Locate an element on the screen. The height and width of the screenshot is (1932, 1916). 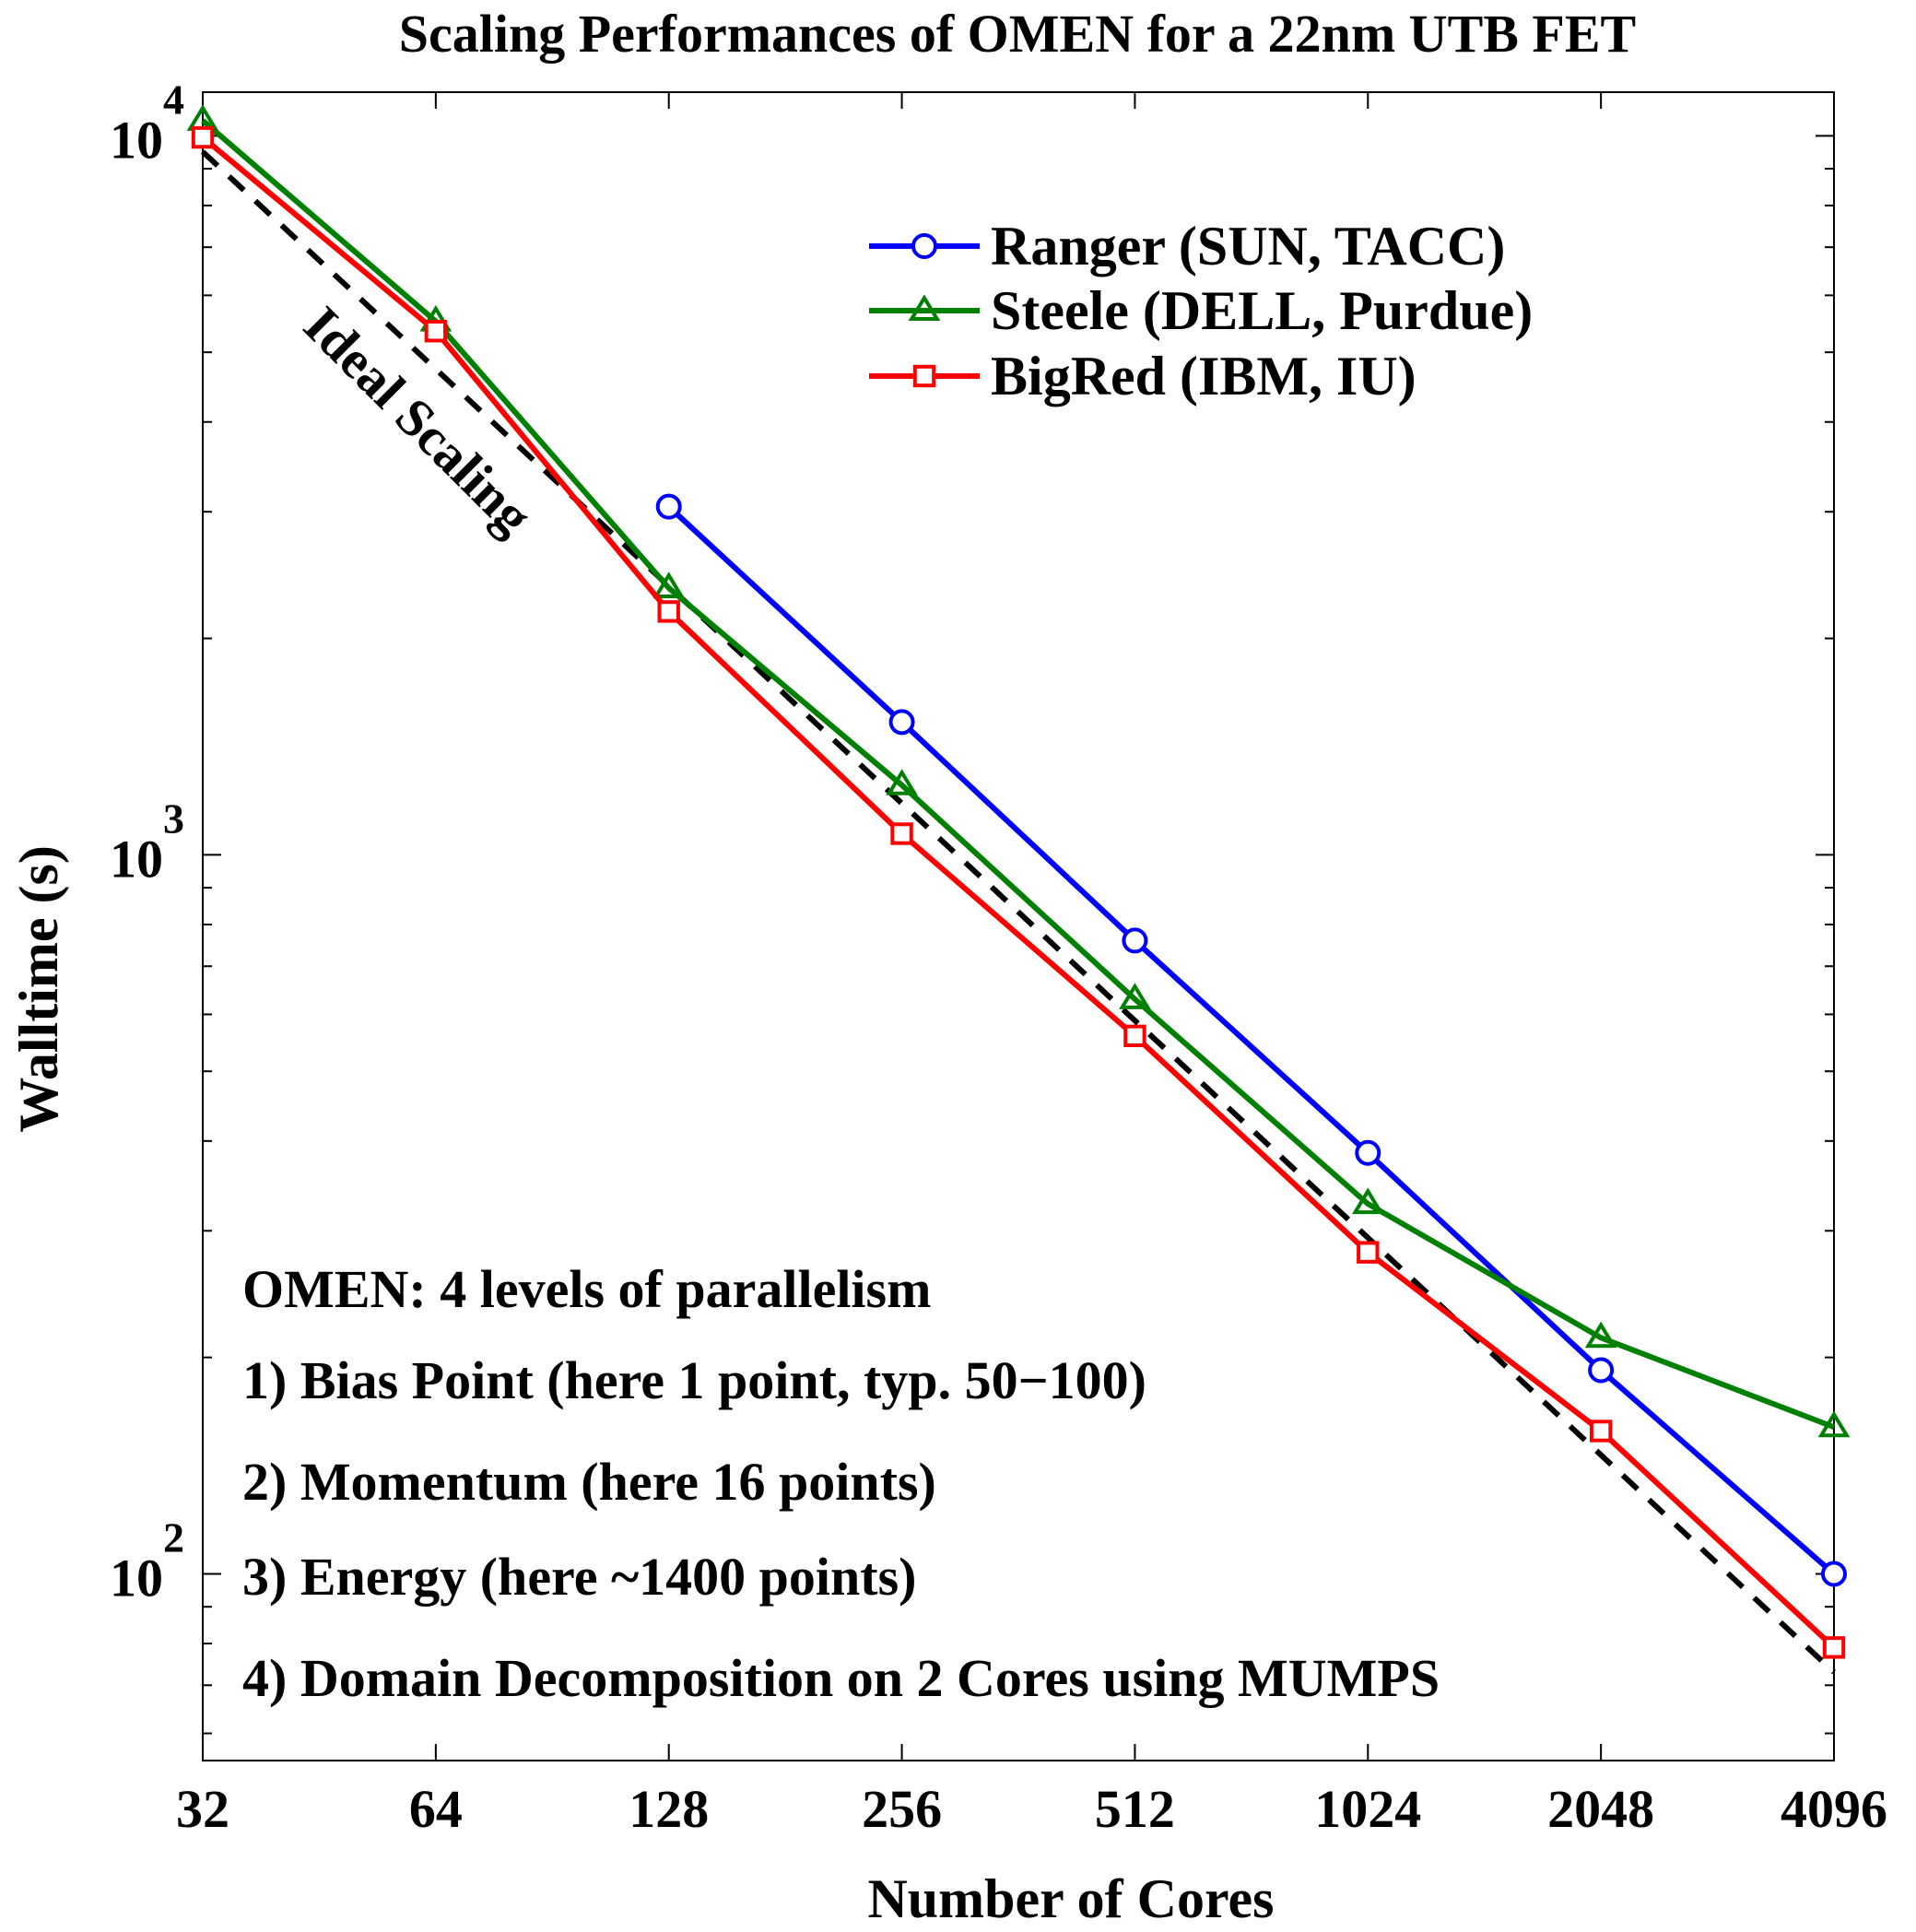
ideal-scaling-label: Ideal Scaling is located at coordinates (418, 421).